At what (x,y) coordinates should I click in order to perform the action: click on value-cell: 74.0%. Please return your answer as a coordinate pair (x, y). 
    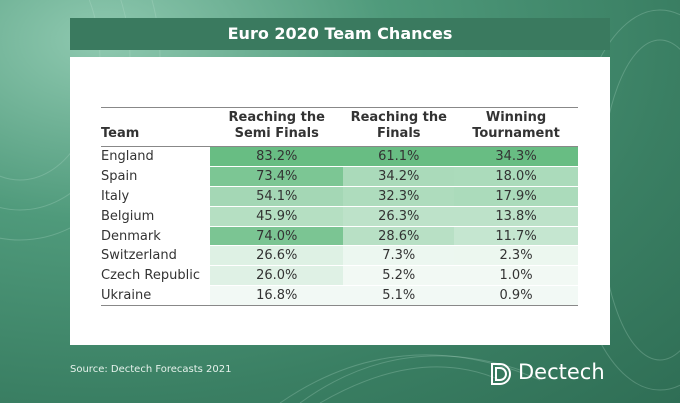
    Looking at the image, I should click on (277, 236).